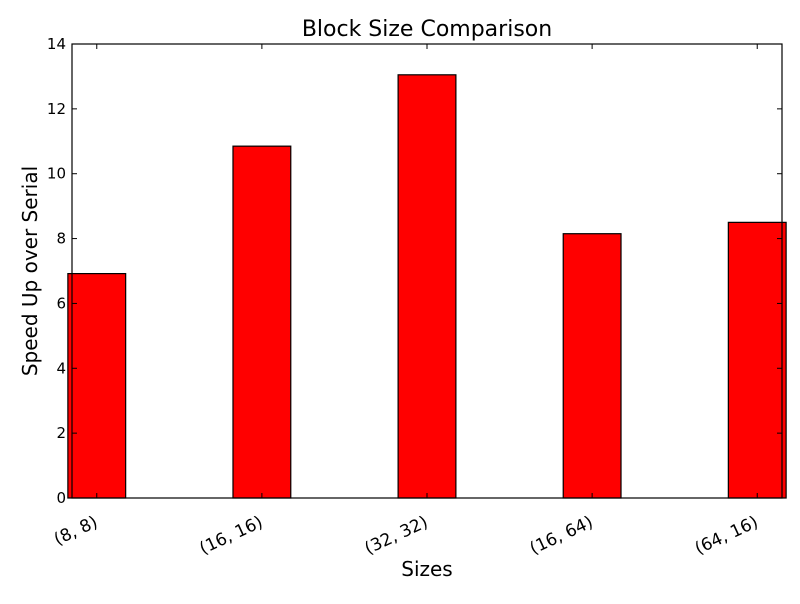  What do you see at coordinates (56, 44) in the screenshot?
I see `y-tick-label-7: 14` at bounding box center [56, 44].